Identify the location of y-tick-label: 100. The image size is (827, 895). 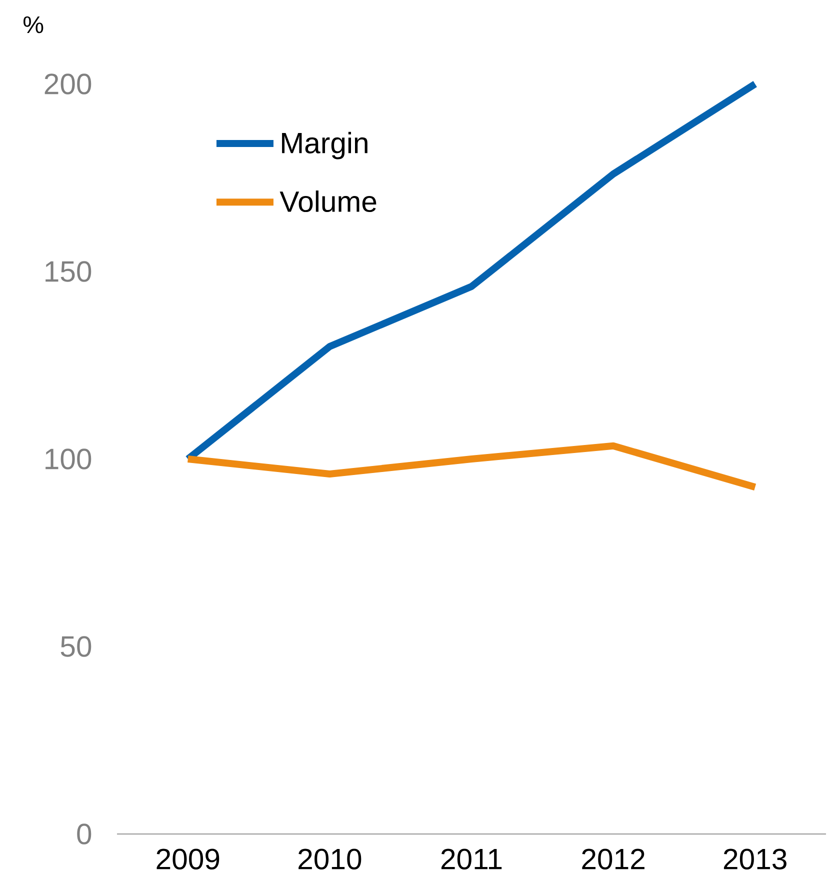
(69, 459).